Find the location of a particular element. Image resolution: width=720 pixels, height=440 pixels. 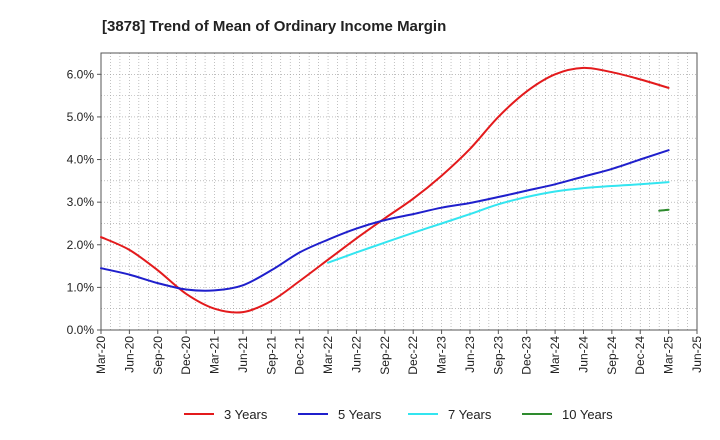

x-tick-label: Mar-25 is located at coordinates (669, 355).